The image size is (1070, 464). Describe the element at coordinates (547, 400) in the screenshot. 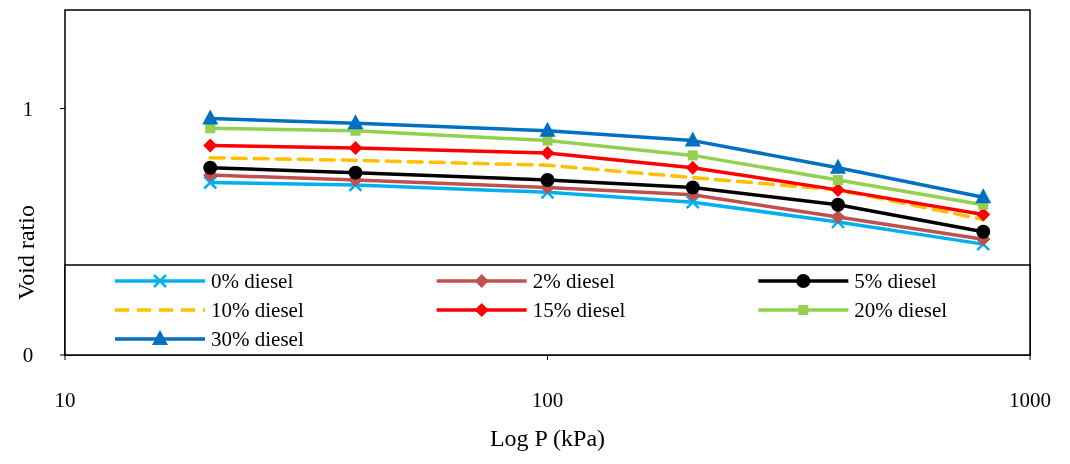

I see `x-tick-label: 100` at that location.